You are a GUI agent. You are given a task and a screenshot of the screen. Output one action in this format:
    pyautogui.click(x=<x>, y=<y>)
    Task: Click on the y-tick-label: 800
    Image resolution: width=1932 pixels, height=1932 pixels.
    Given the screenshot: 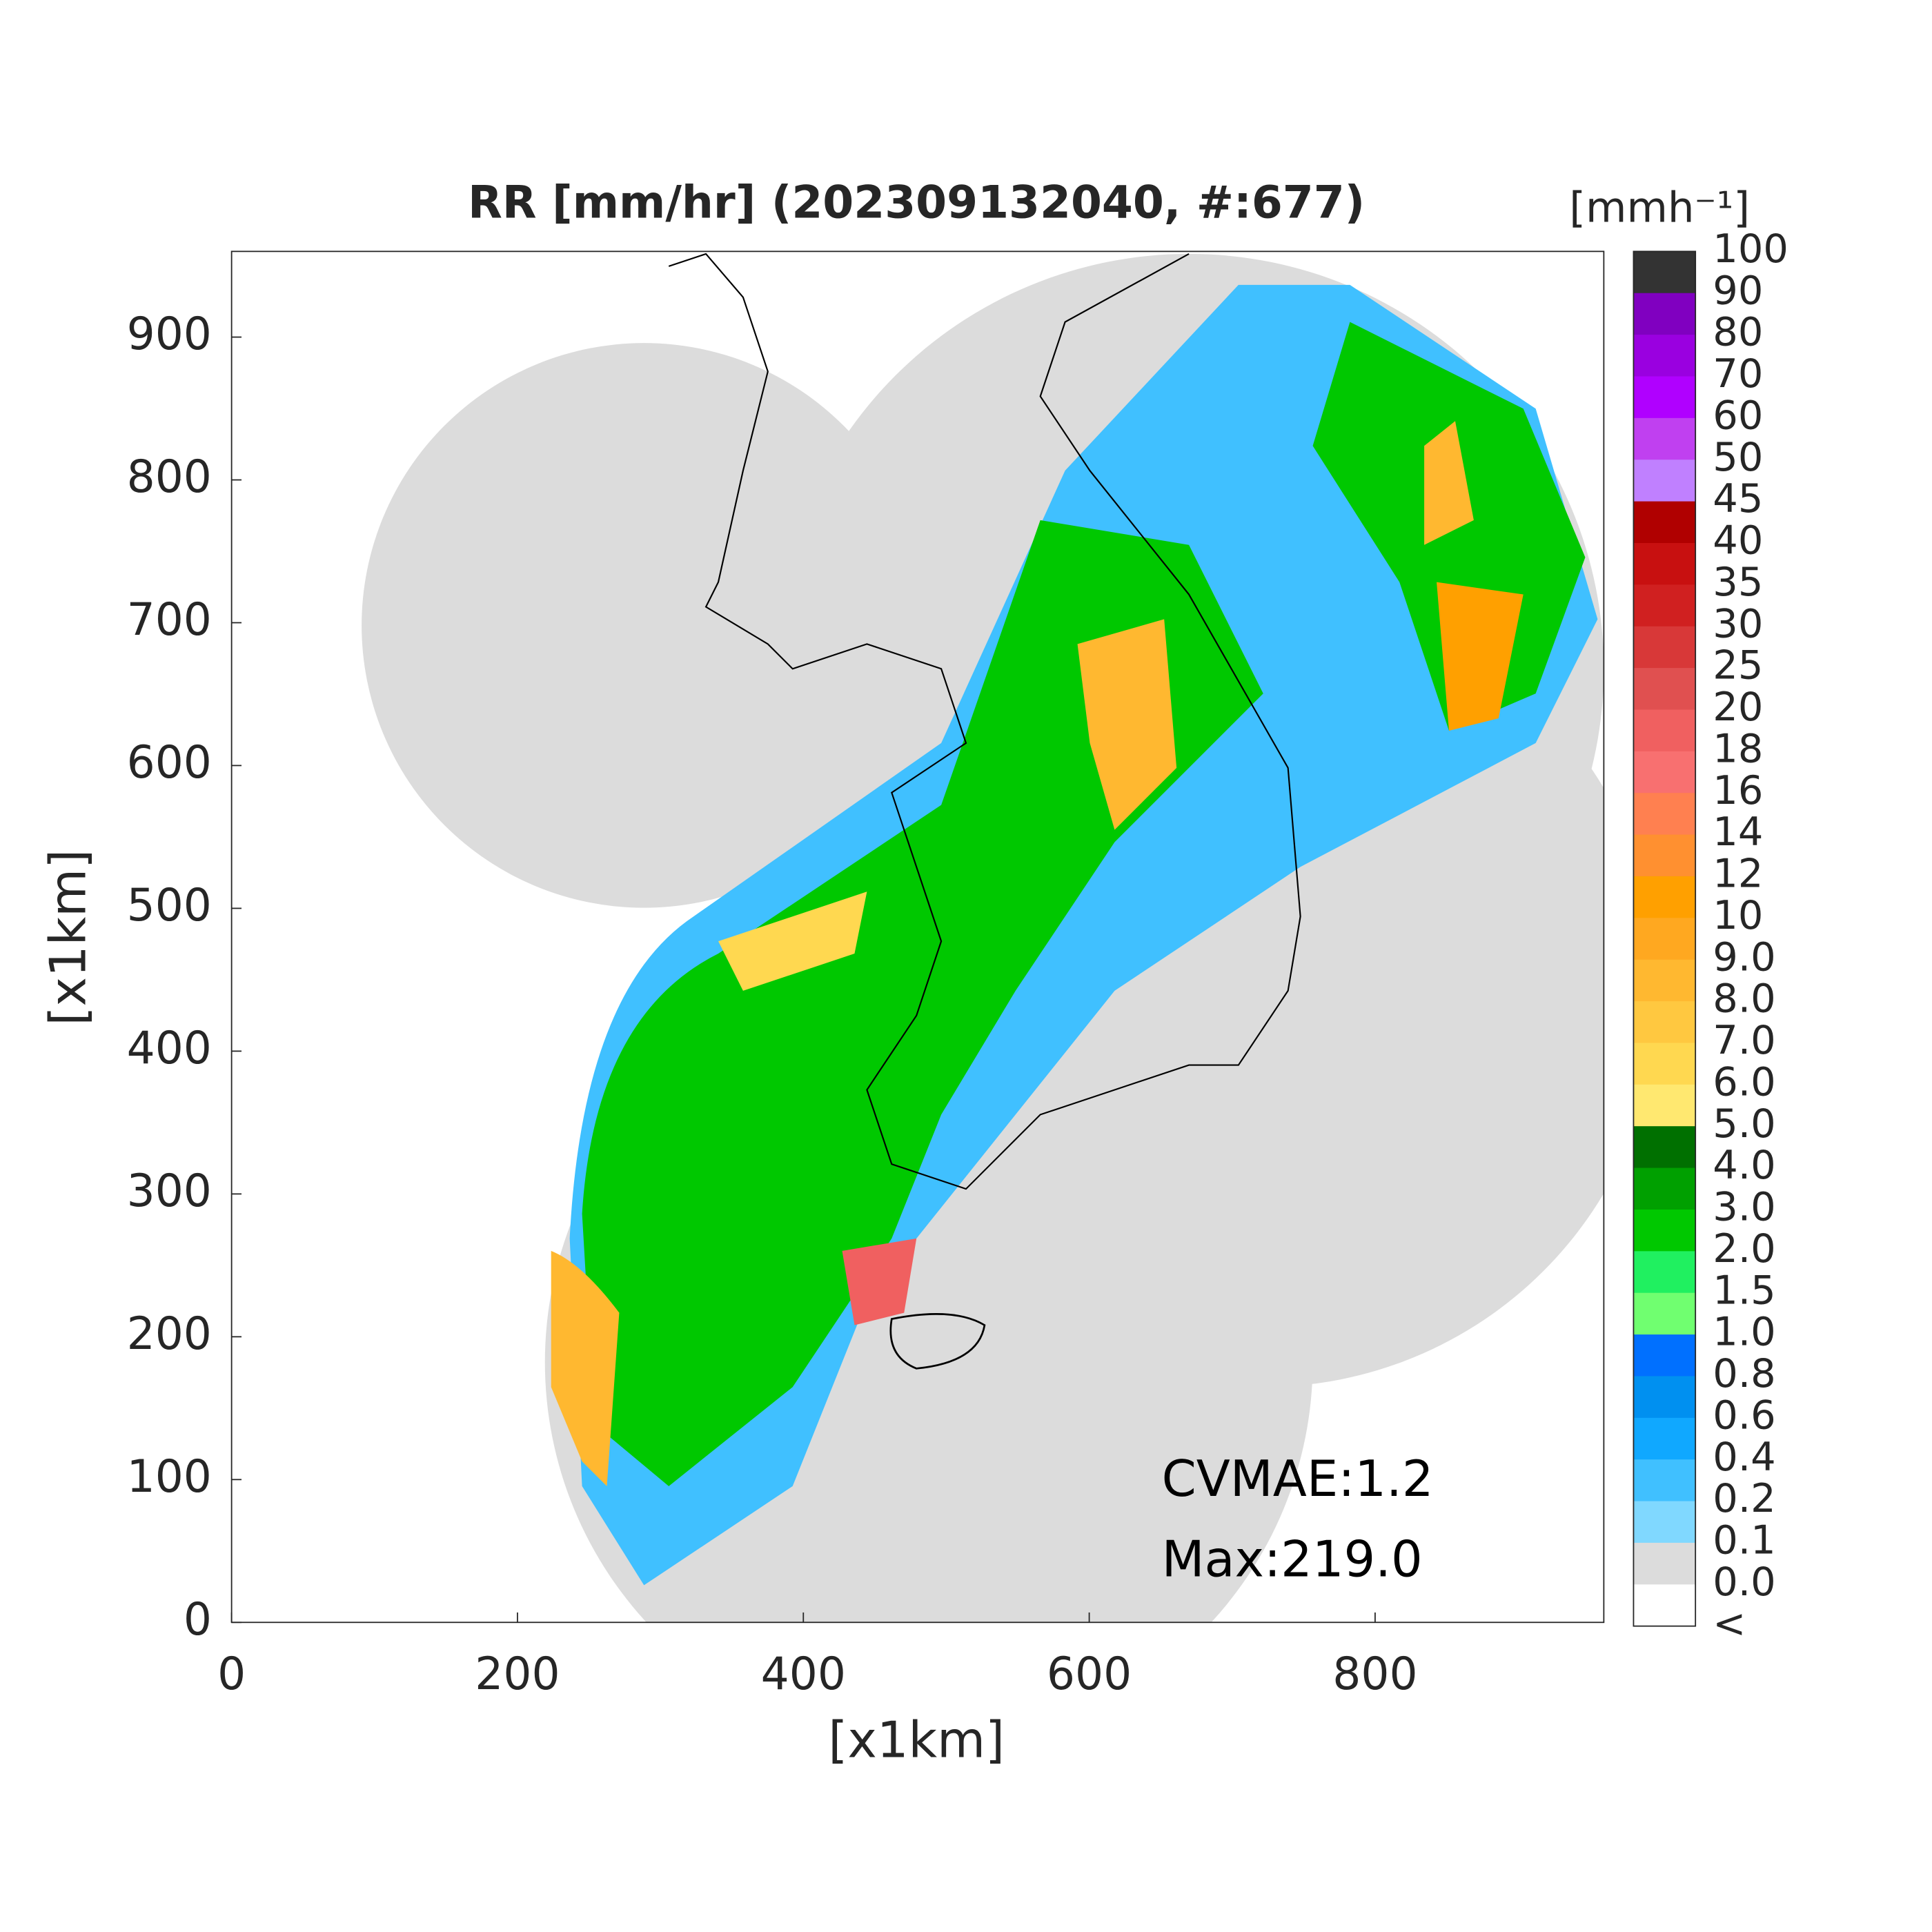 What is the action you would take?
    pyautogui.click(x=169, y=477)
    